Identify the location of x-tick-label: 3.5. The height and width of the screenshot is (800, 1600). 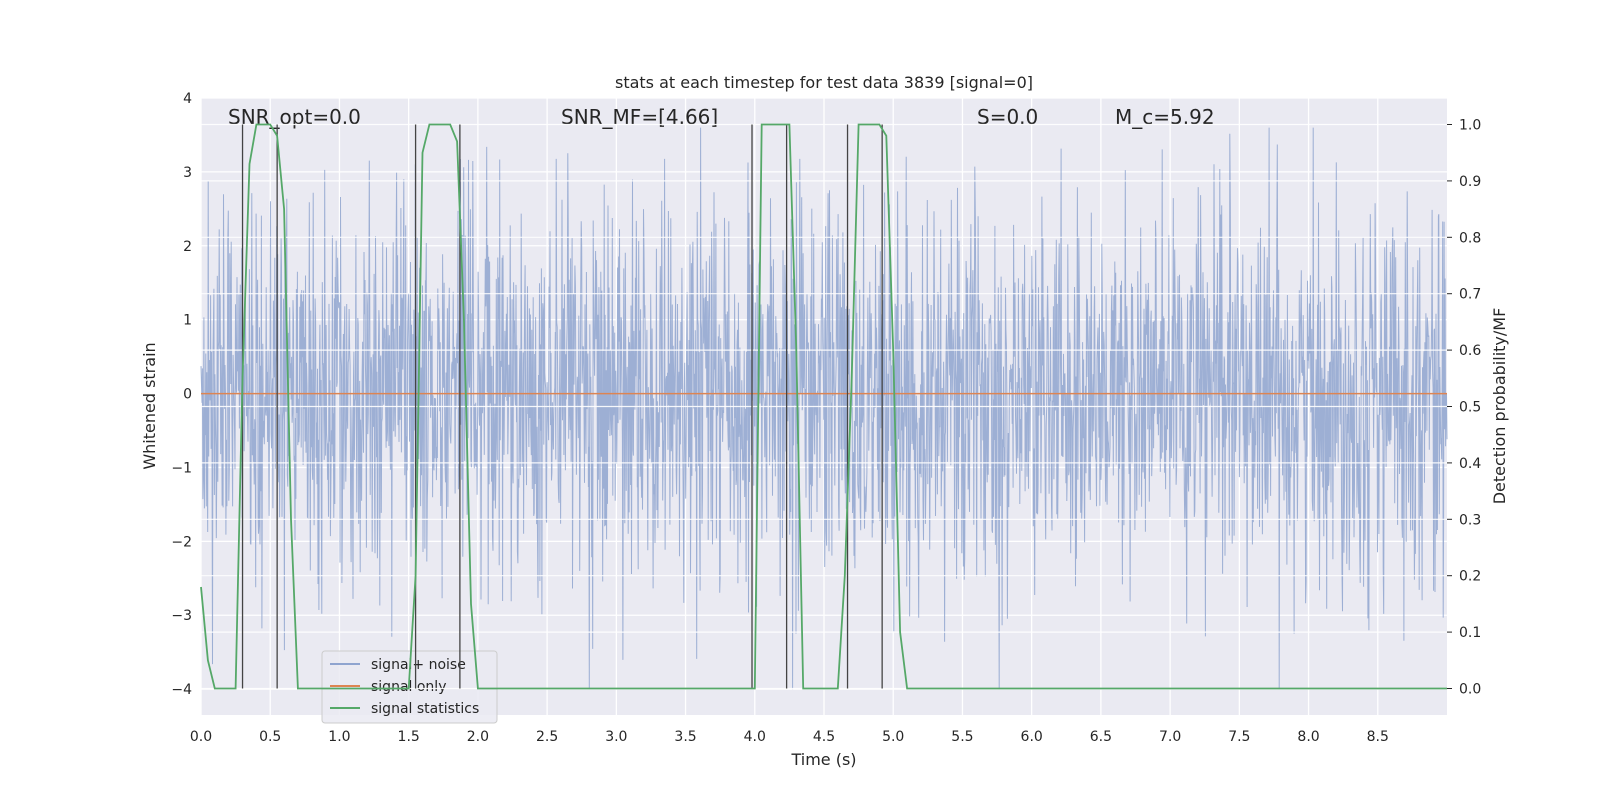
(685, 737).